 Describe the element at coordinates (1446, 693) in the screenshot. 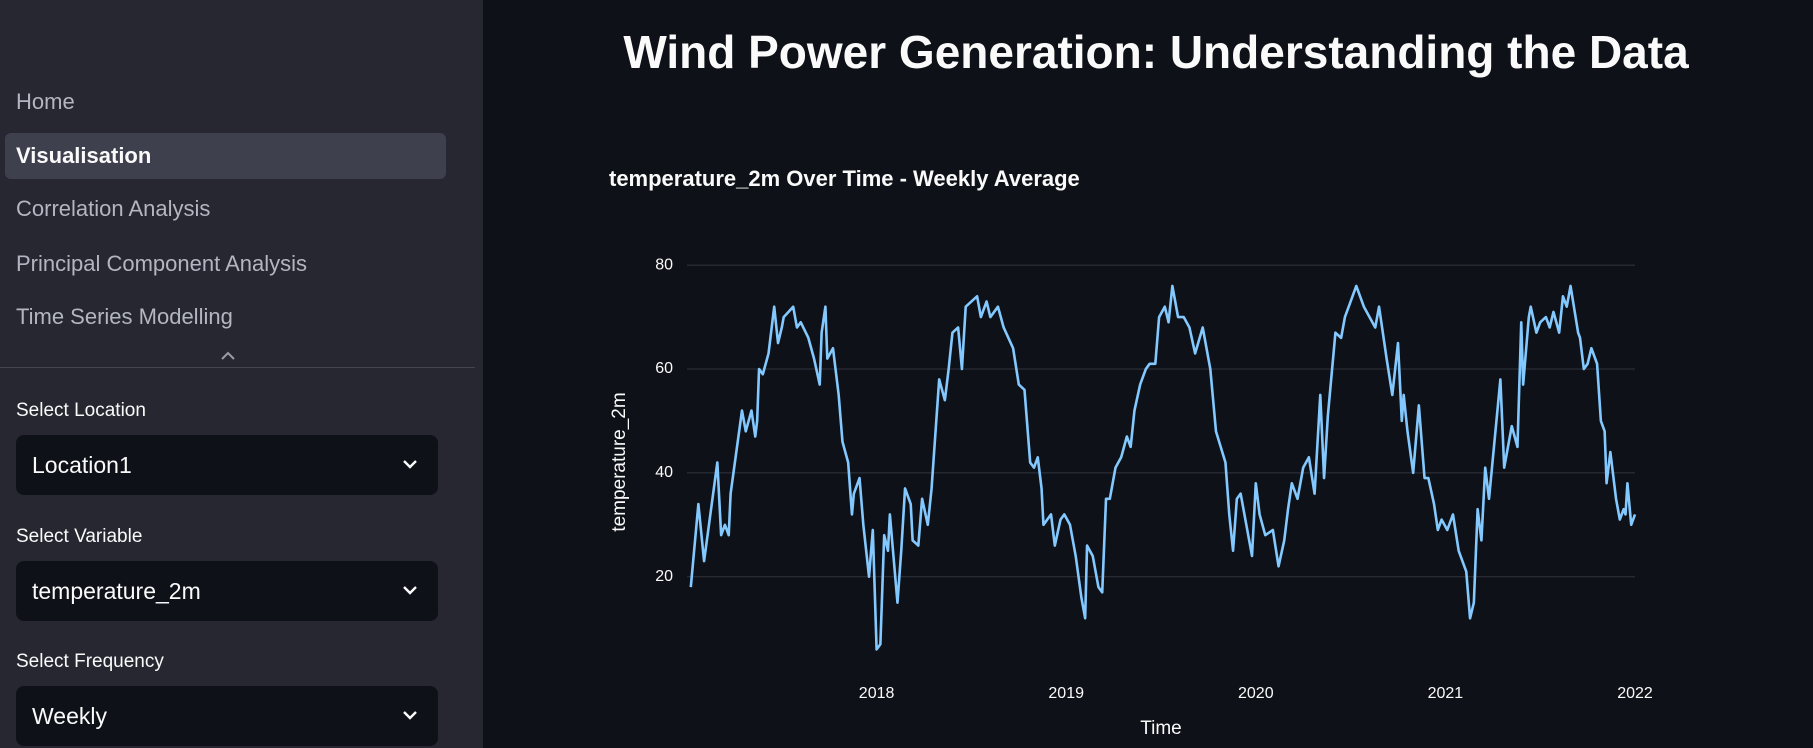

I see `x-tick-label: 2021` at that location.